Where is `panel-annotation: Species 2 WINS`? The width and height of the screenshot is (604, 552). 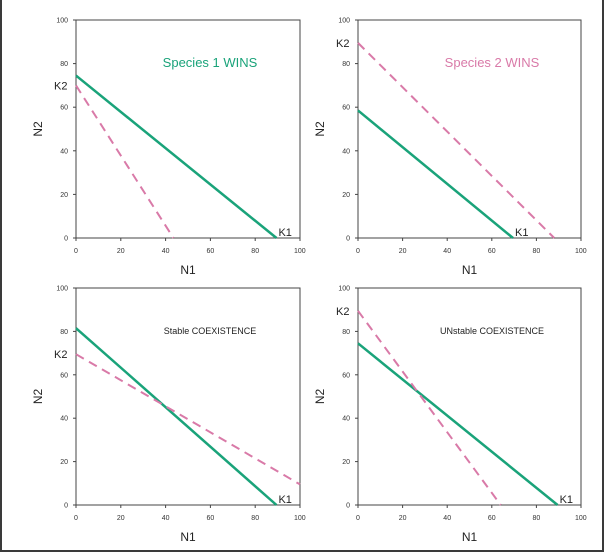 panel-annotation: Species 2 WINS is located at coordinates (492, 62).